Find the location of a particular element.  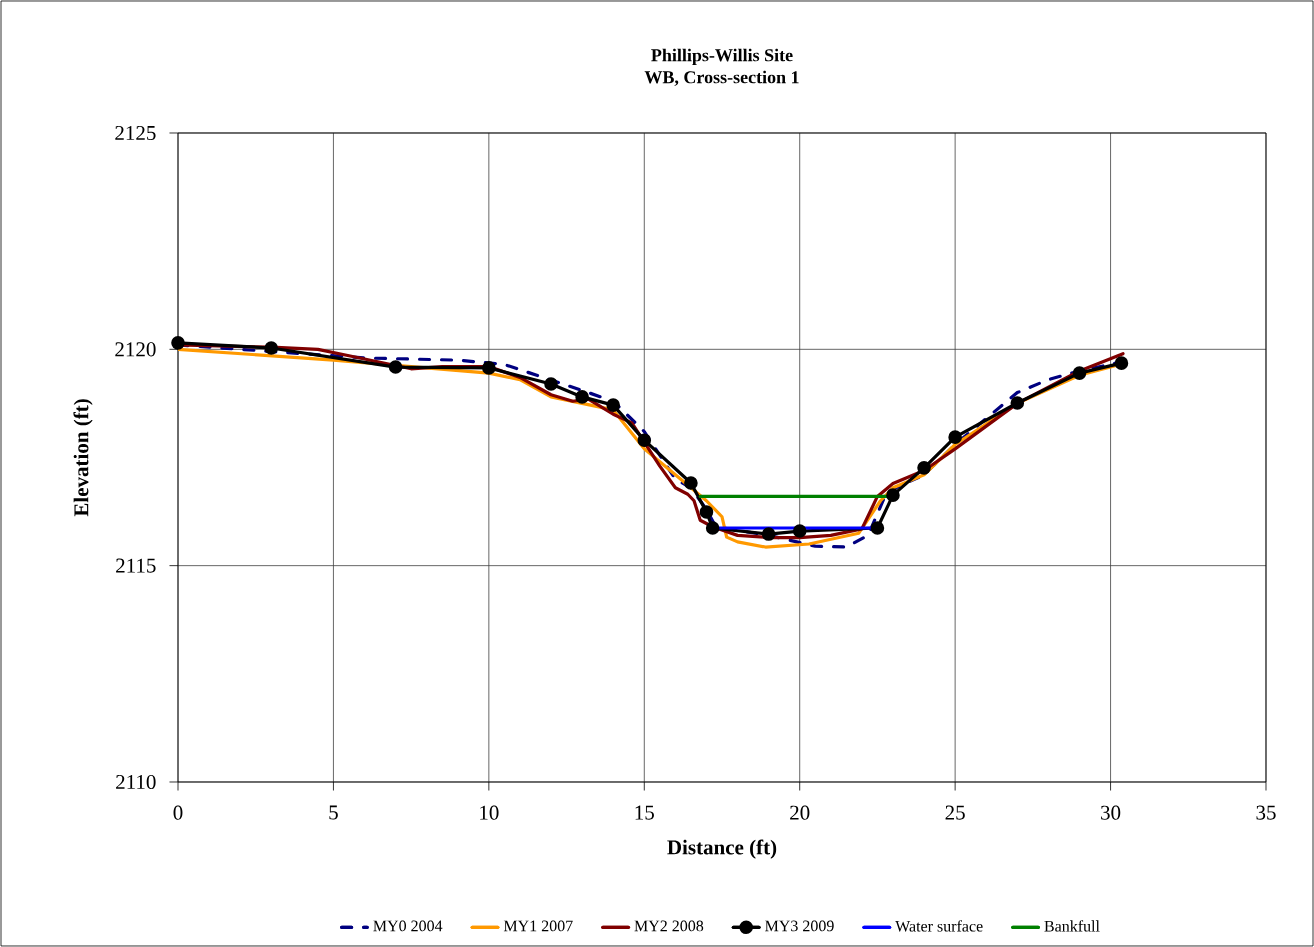

y-axis-title: Elevation (ft) is located at coordinates (83, 458).